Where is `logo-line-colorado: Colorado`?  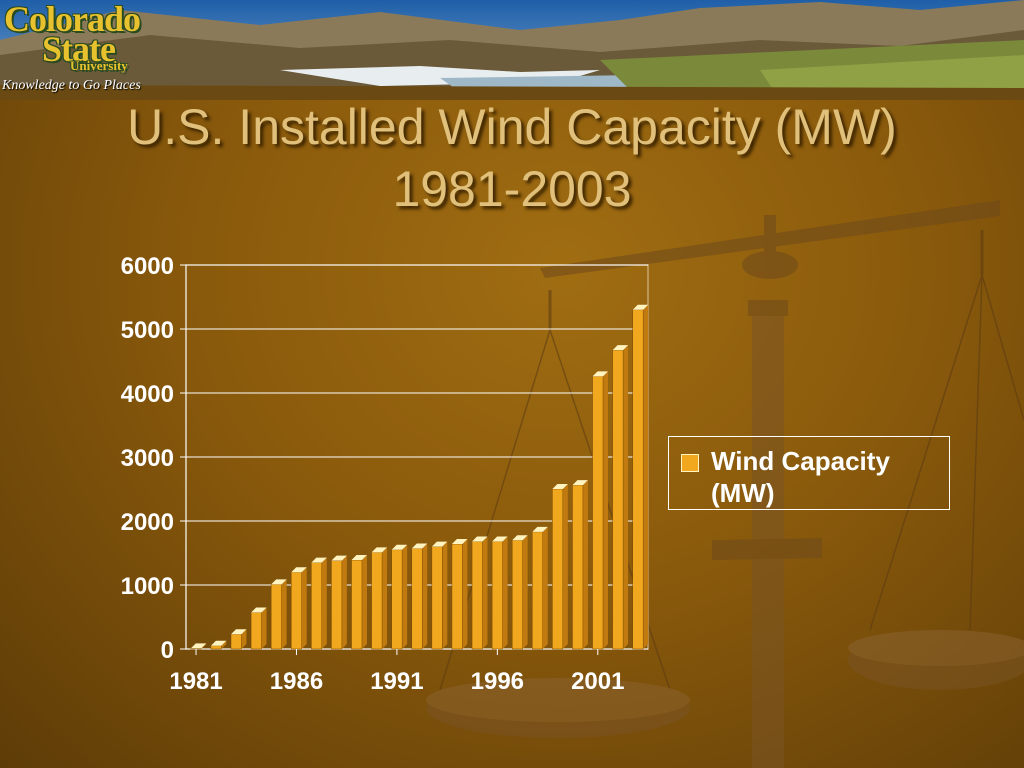
logo-line-colorado: Colorado is located at coordinates (72, 19).